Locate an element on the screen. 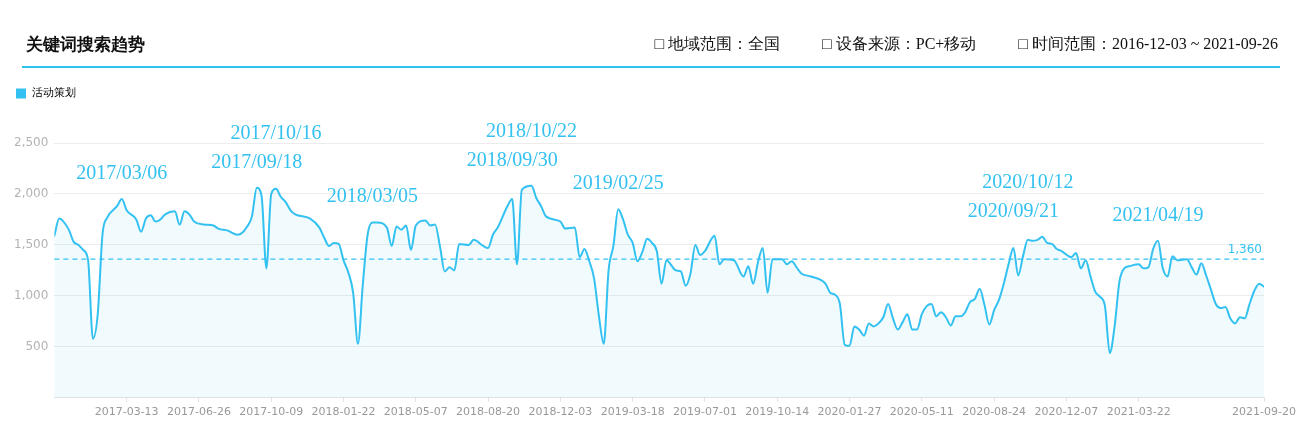  ref-line-label: 1,360 is located at coordinates (1244, 249).